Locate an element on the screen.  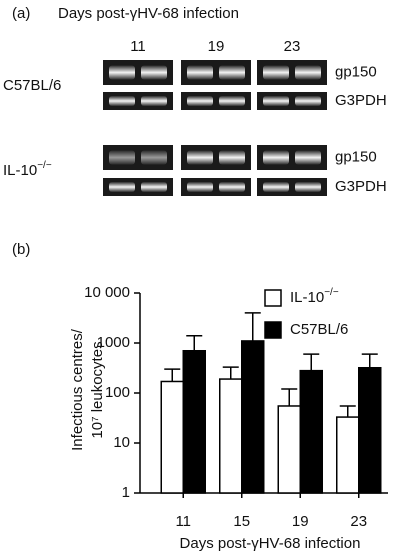
day-label: 23 is located at coordinates (292, 46).